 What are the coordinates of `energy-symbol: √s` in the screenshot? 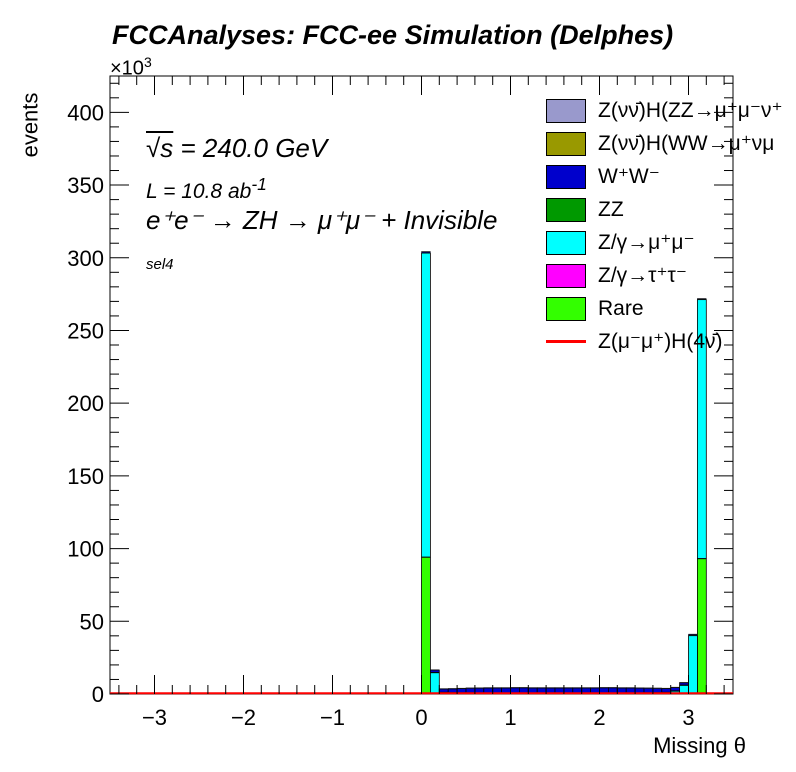 It's located at (160, 148).